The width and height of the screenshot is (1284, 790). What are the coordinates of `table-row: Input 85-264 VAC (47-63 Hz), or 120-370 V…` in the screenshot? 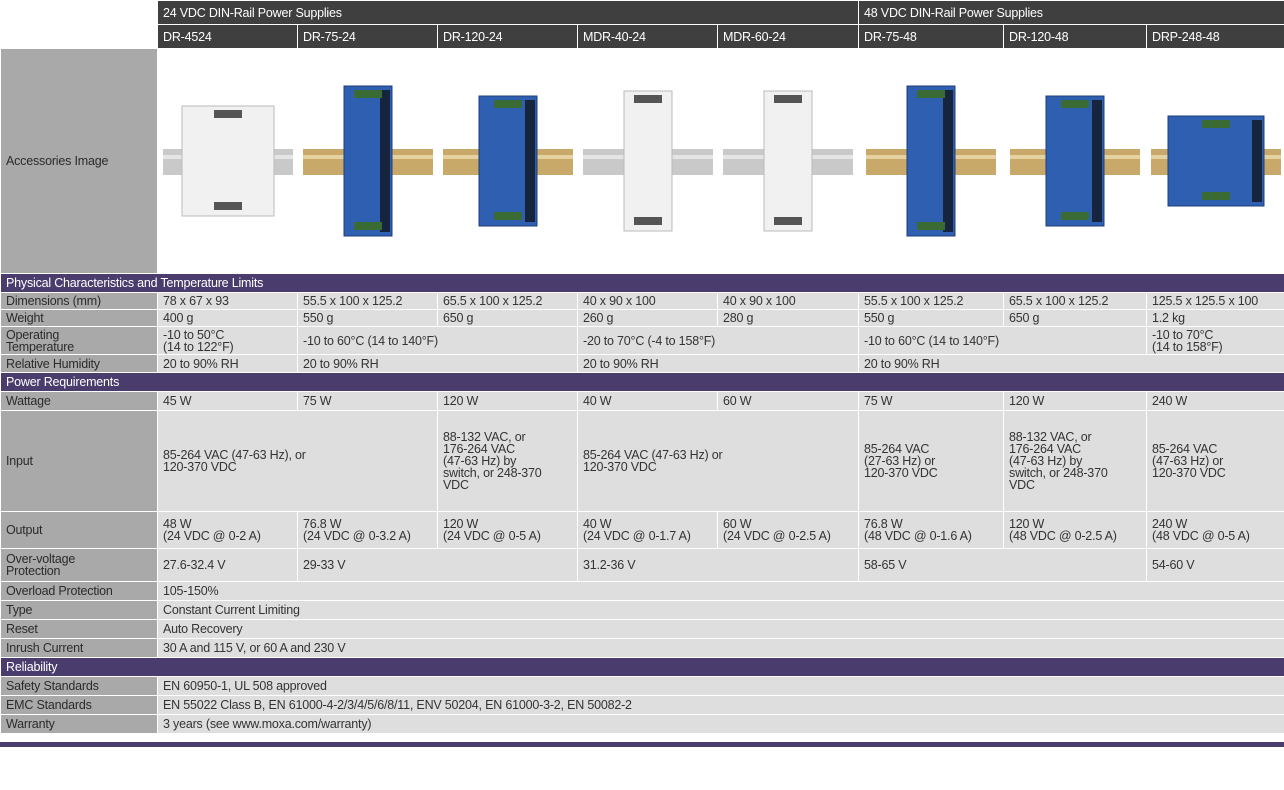 It's located at (642, 461).